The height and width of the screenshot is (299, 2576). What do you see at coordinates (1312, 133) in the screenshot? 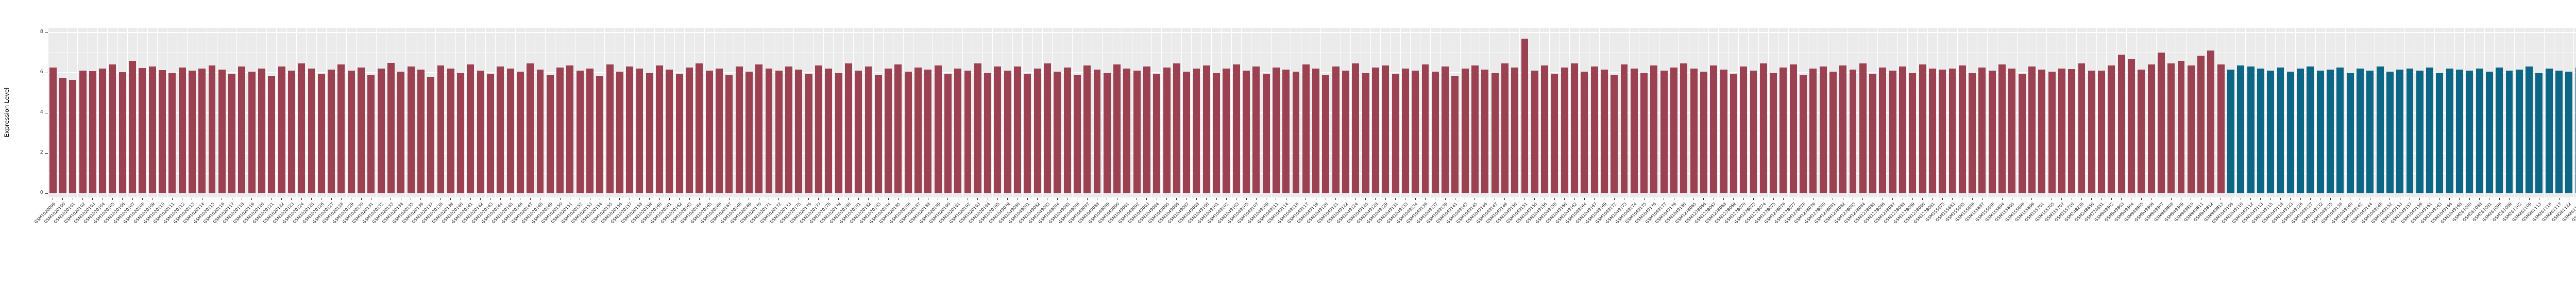
I see `minor-gridline` at bounding box center [1312, 133].